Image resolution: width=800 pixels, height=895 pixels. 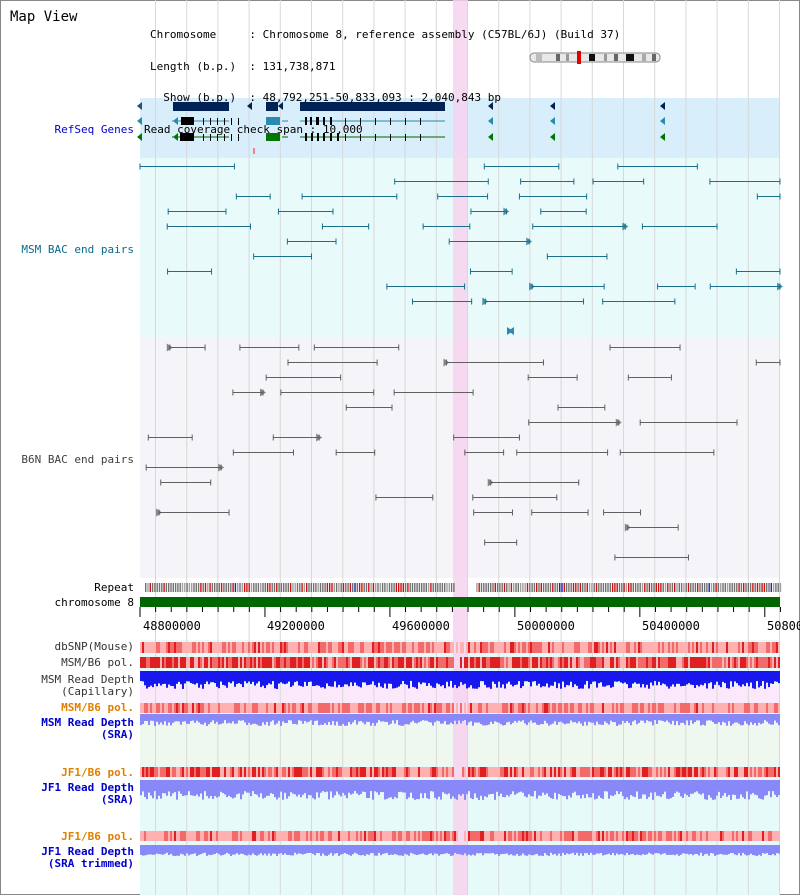 What do you see at coordinates (644, 57) in the screenshot?
I see `ideogram-band` at bounding box center [644, 57].